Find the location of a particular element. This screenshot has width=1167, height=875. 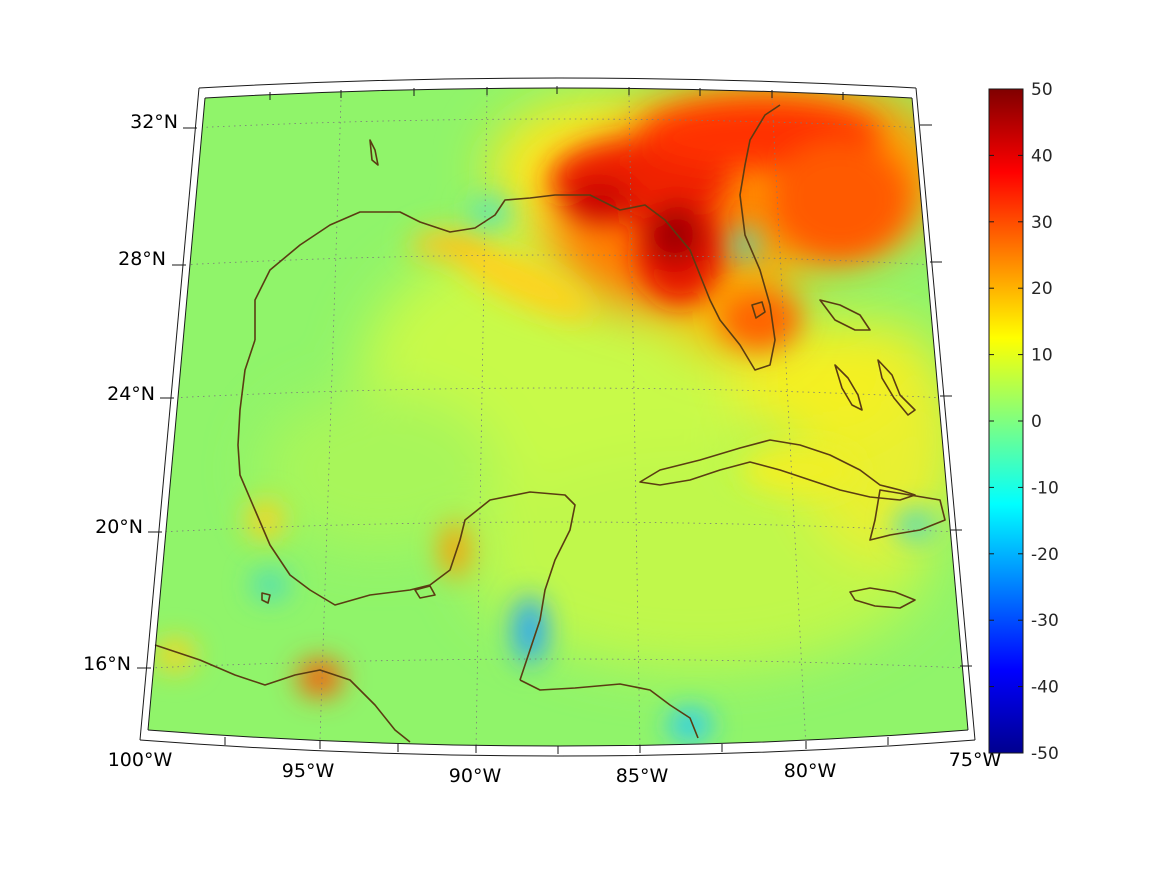

lon-label: 90°W is located at coordinates (475, 776).